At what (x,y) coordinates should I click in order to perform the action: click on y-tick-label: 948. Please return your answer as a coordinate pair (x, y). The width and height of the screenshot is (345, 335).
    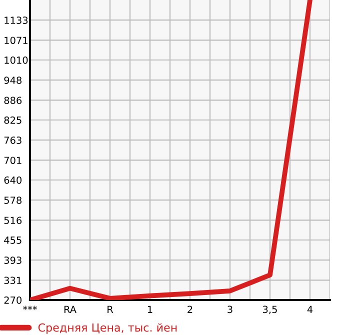
    Looking at the image, I should click on (13, 80).